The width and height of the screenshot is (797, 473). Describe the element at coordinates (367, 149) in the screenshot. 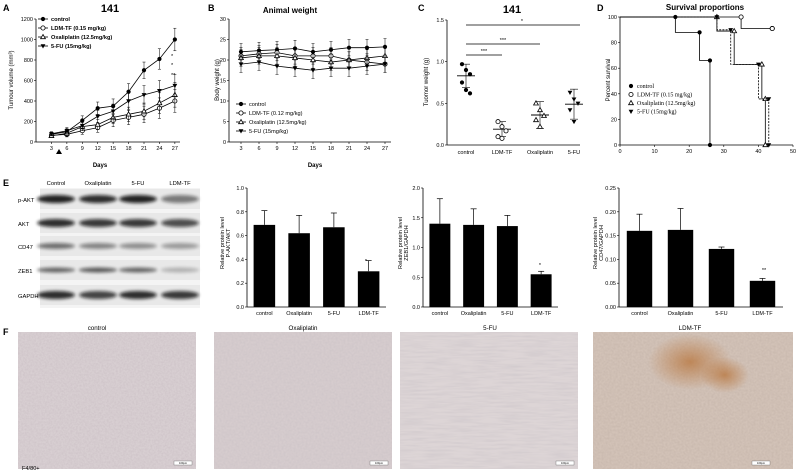

I see `x-tick-label: 24` at that location.